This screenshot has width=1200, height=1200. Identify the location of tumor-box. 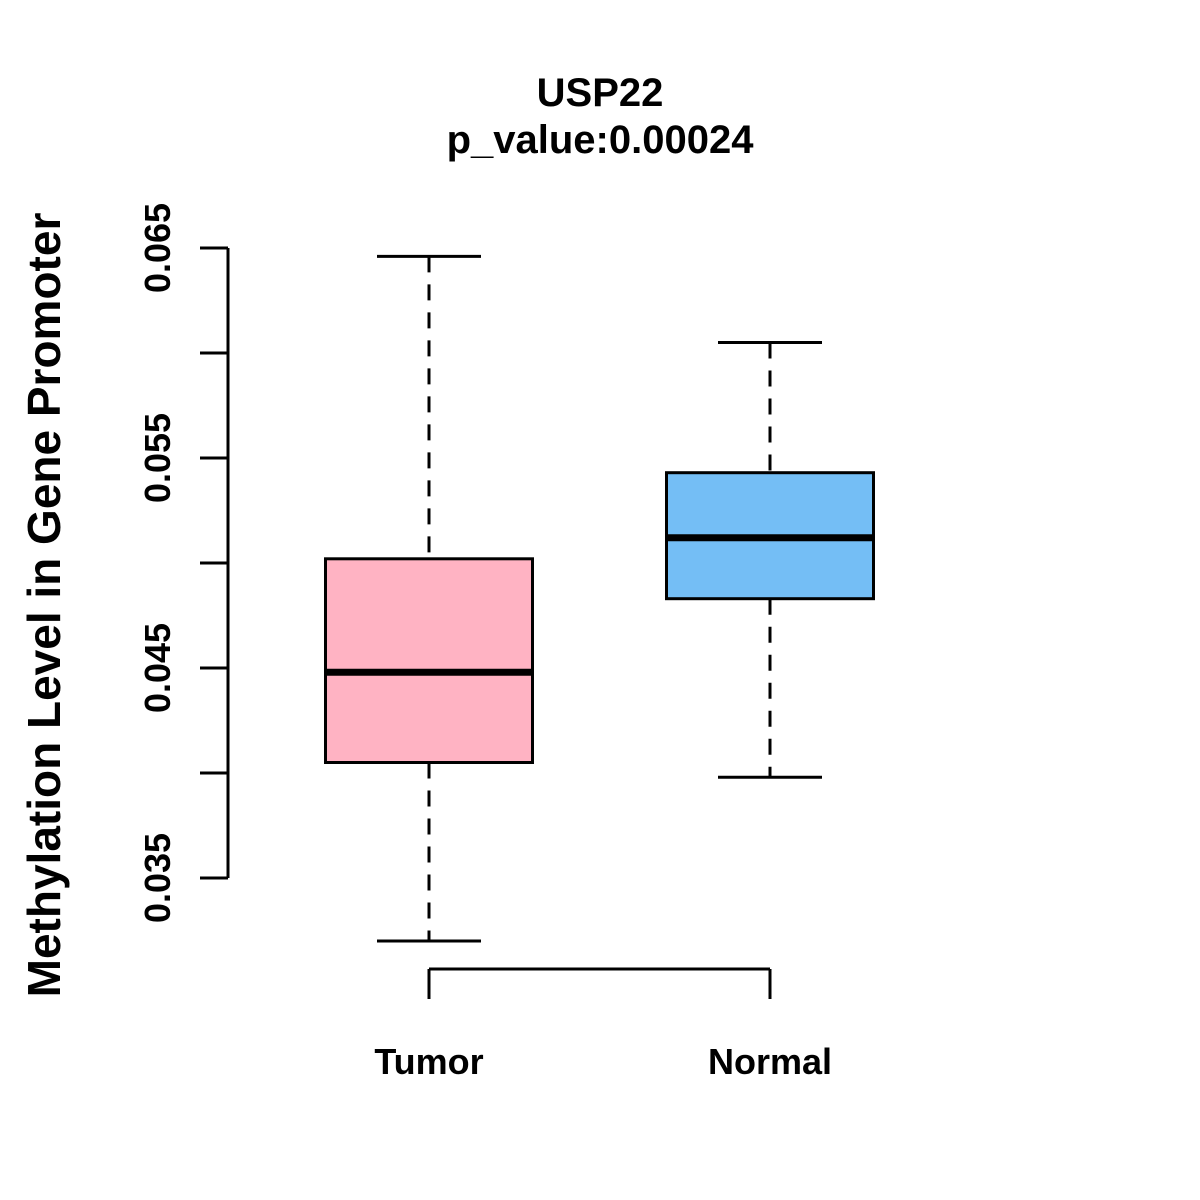
(429, 660).